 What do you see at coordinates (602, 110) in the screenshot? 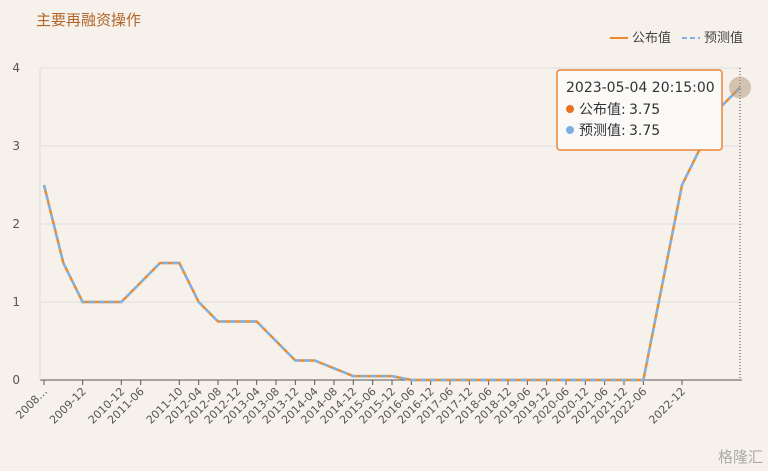
I see `tooltip-label: 公布值:` at bounding box center [602, 110].